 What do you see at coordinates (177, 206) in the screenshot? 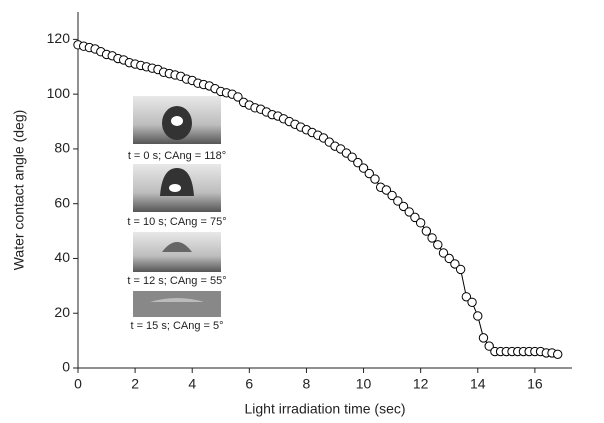
I see `inset-images` at bounding box center [177, 206].